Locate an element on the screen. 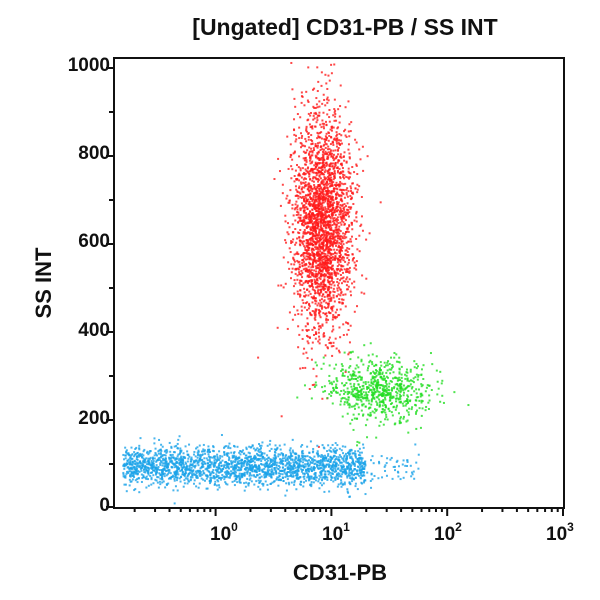 The width and height of the screenshot is (600, 600). x-tick-10e3: 10³ is located at coordinates (560, 532).